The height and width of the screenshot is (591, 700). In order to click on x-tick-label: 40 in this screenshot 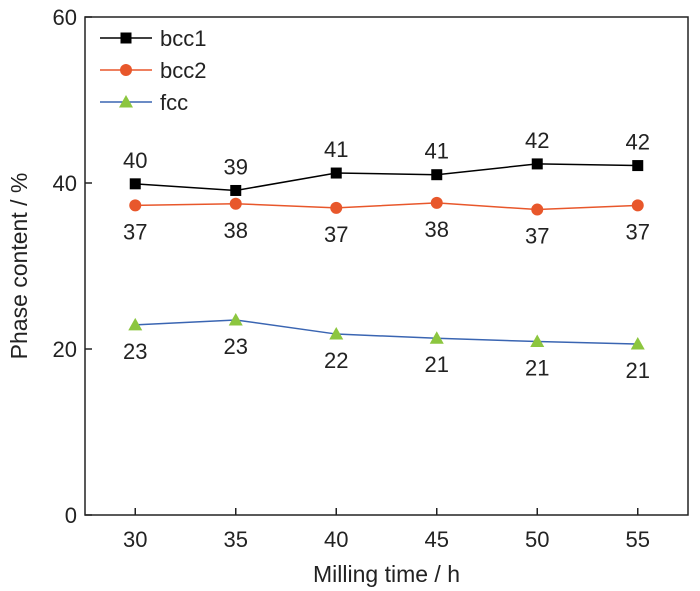, I will do `click(336, 539)`.